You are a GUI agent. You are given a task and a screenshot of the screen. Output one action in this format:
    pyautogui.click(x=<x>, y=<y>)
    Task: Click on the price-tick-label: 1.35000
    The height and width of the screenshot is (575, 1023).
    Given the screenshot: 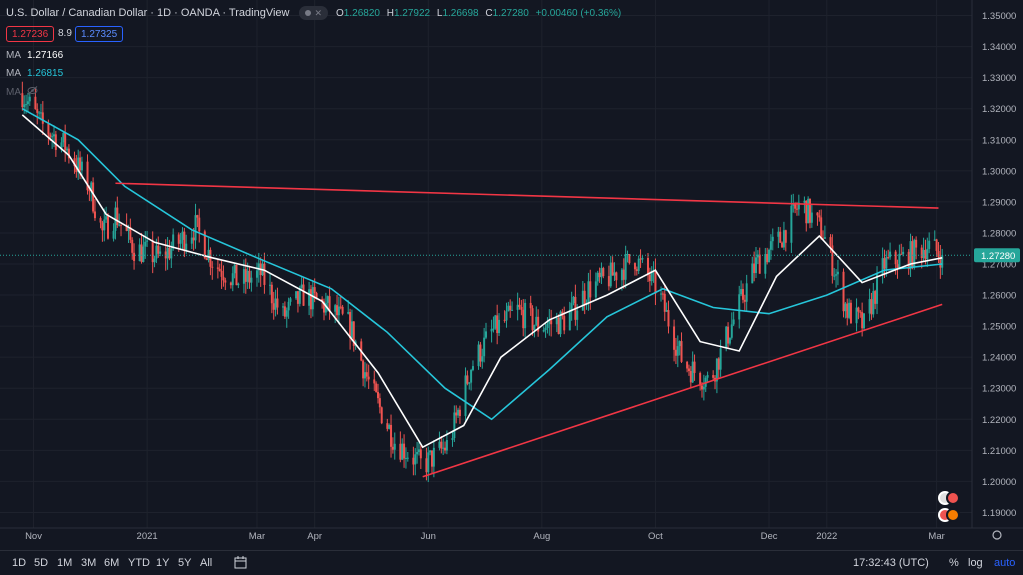 What is the action you would take?
    pyautogui.click(x=999, y=16)
    